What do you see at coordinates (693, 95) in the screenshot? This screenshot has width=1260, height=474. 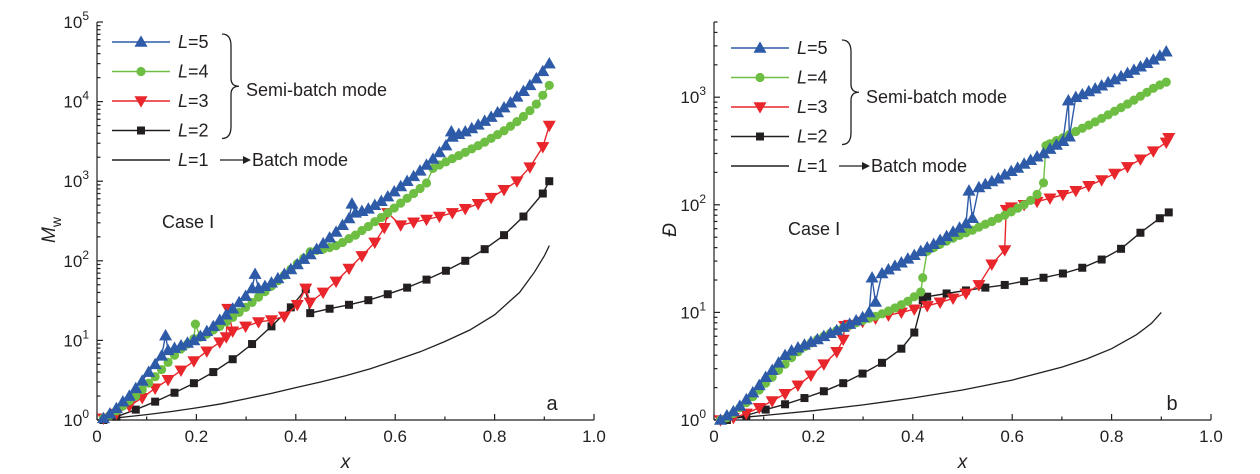 I see `y-tick-label: 10³` at bounding box center [693, 95].